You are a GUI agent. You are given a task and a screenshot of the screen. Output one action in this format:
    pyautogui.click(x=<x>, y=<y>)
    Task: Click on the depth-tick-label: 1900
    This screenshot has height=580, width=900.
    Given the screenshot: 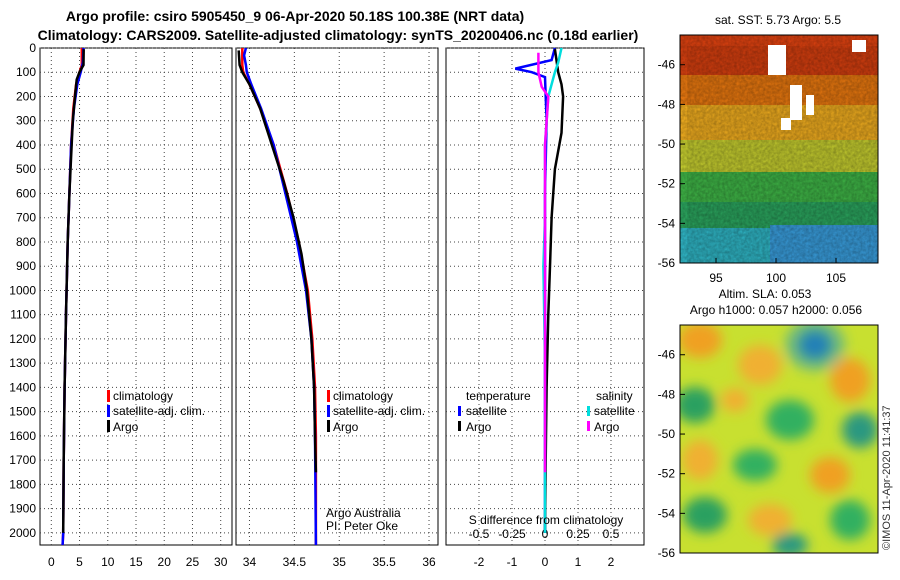 What is the action you would take?
    pyautogui.click(x=22, y=509)
    